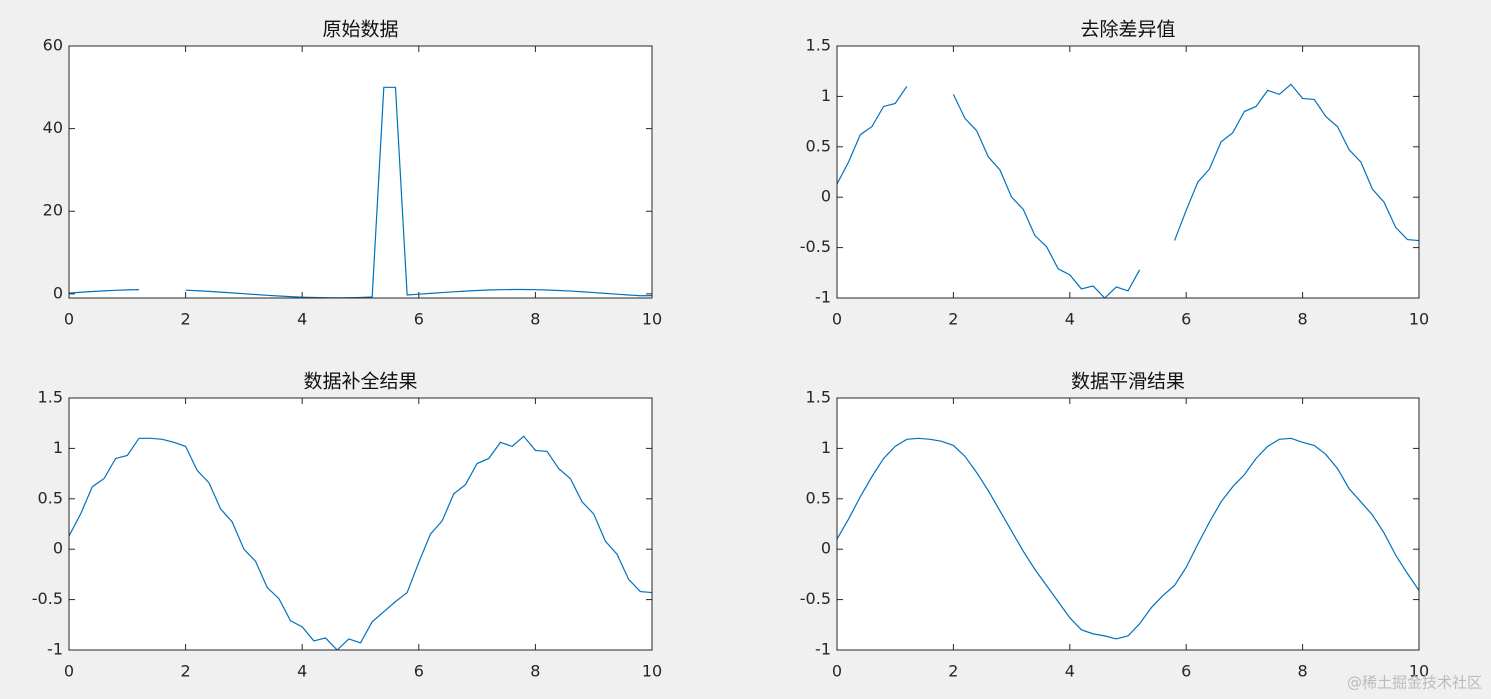  Describe the element at coordinates (1127, 30) in the screenshot. I see `chart-title: 去除差异值` at that location.